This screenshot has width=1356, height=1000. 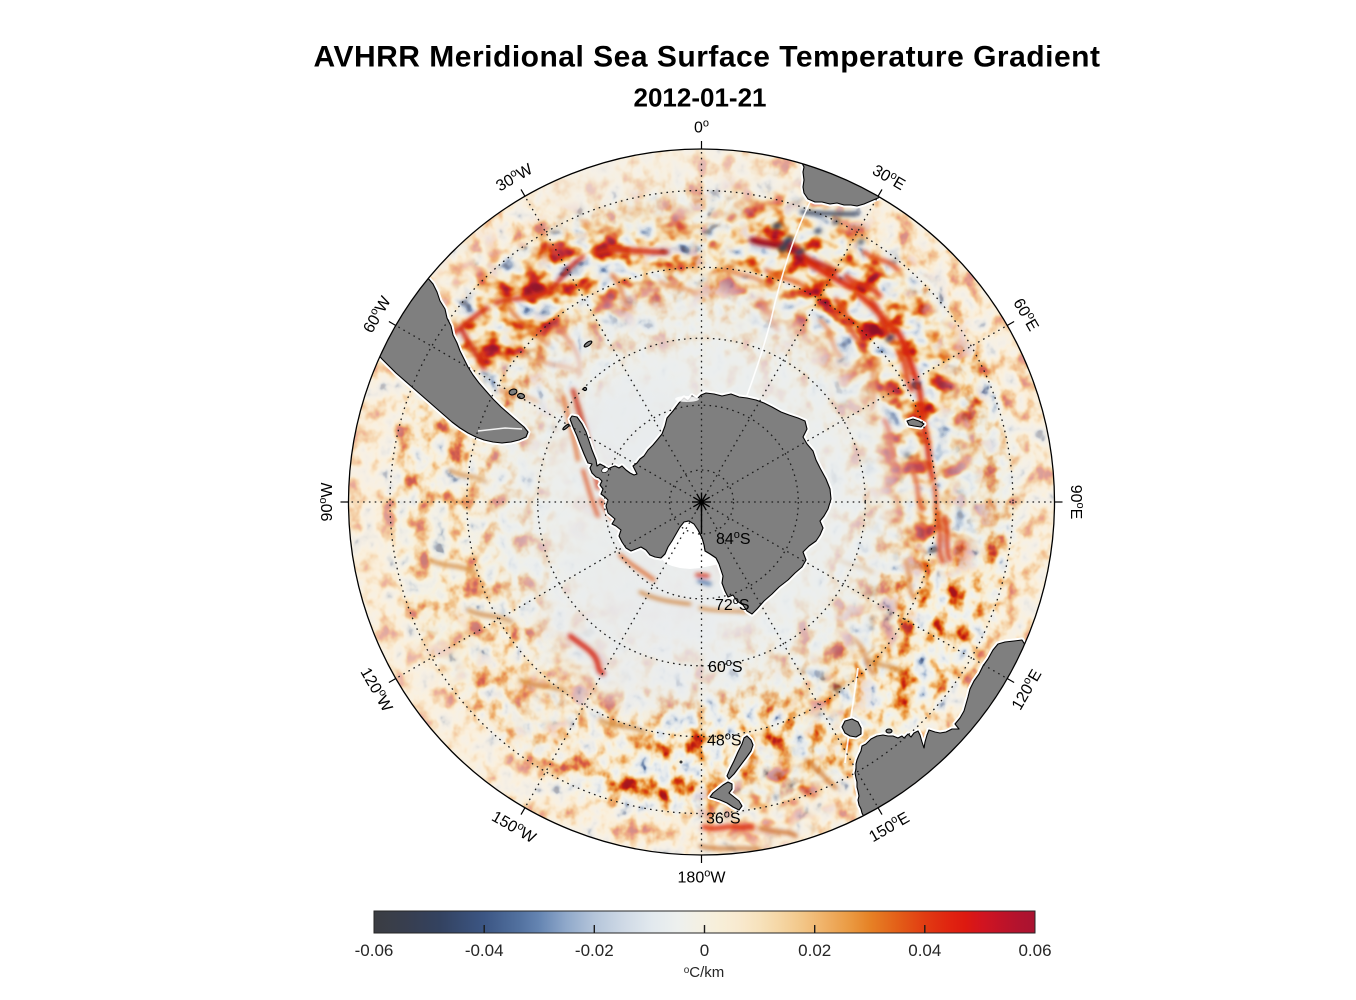 I want to click on svg-text: 0.02, so click(x=814, y=950).